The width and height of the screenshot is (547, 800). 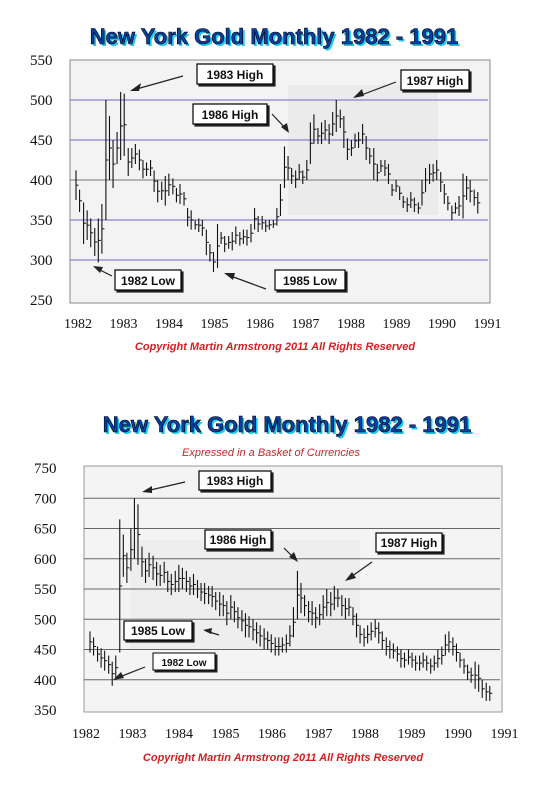 What do you see at coordinates (45, 711) in the screenshot?
I see `chart-2-ytick-label: 350` at bounding box center [45, 711].